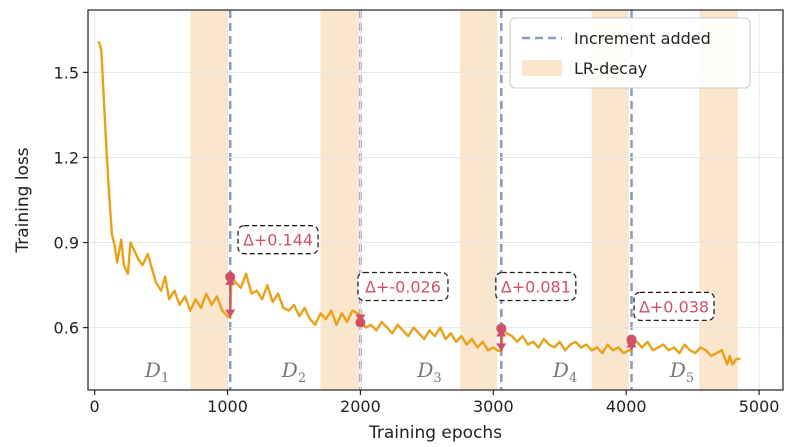 This screenshot has height=447, width=800. I want to click on delta-label-3: Δ+0.081, so click(536, 286).